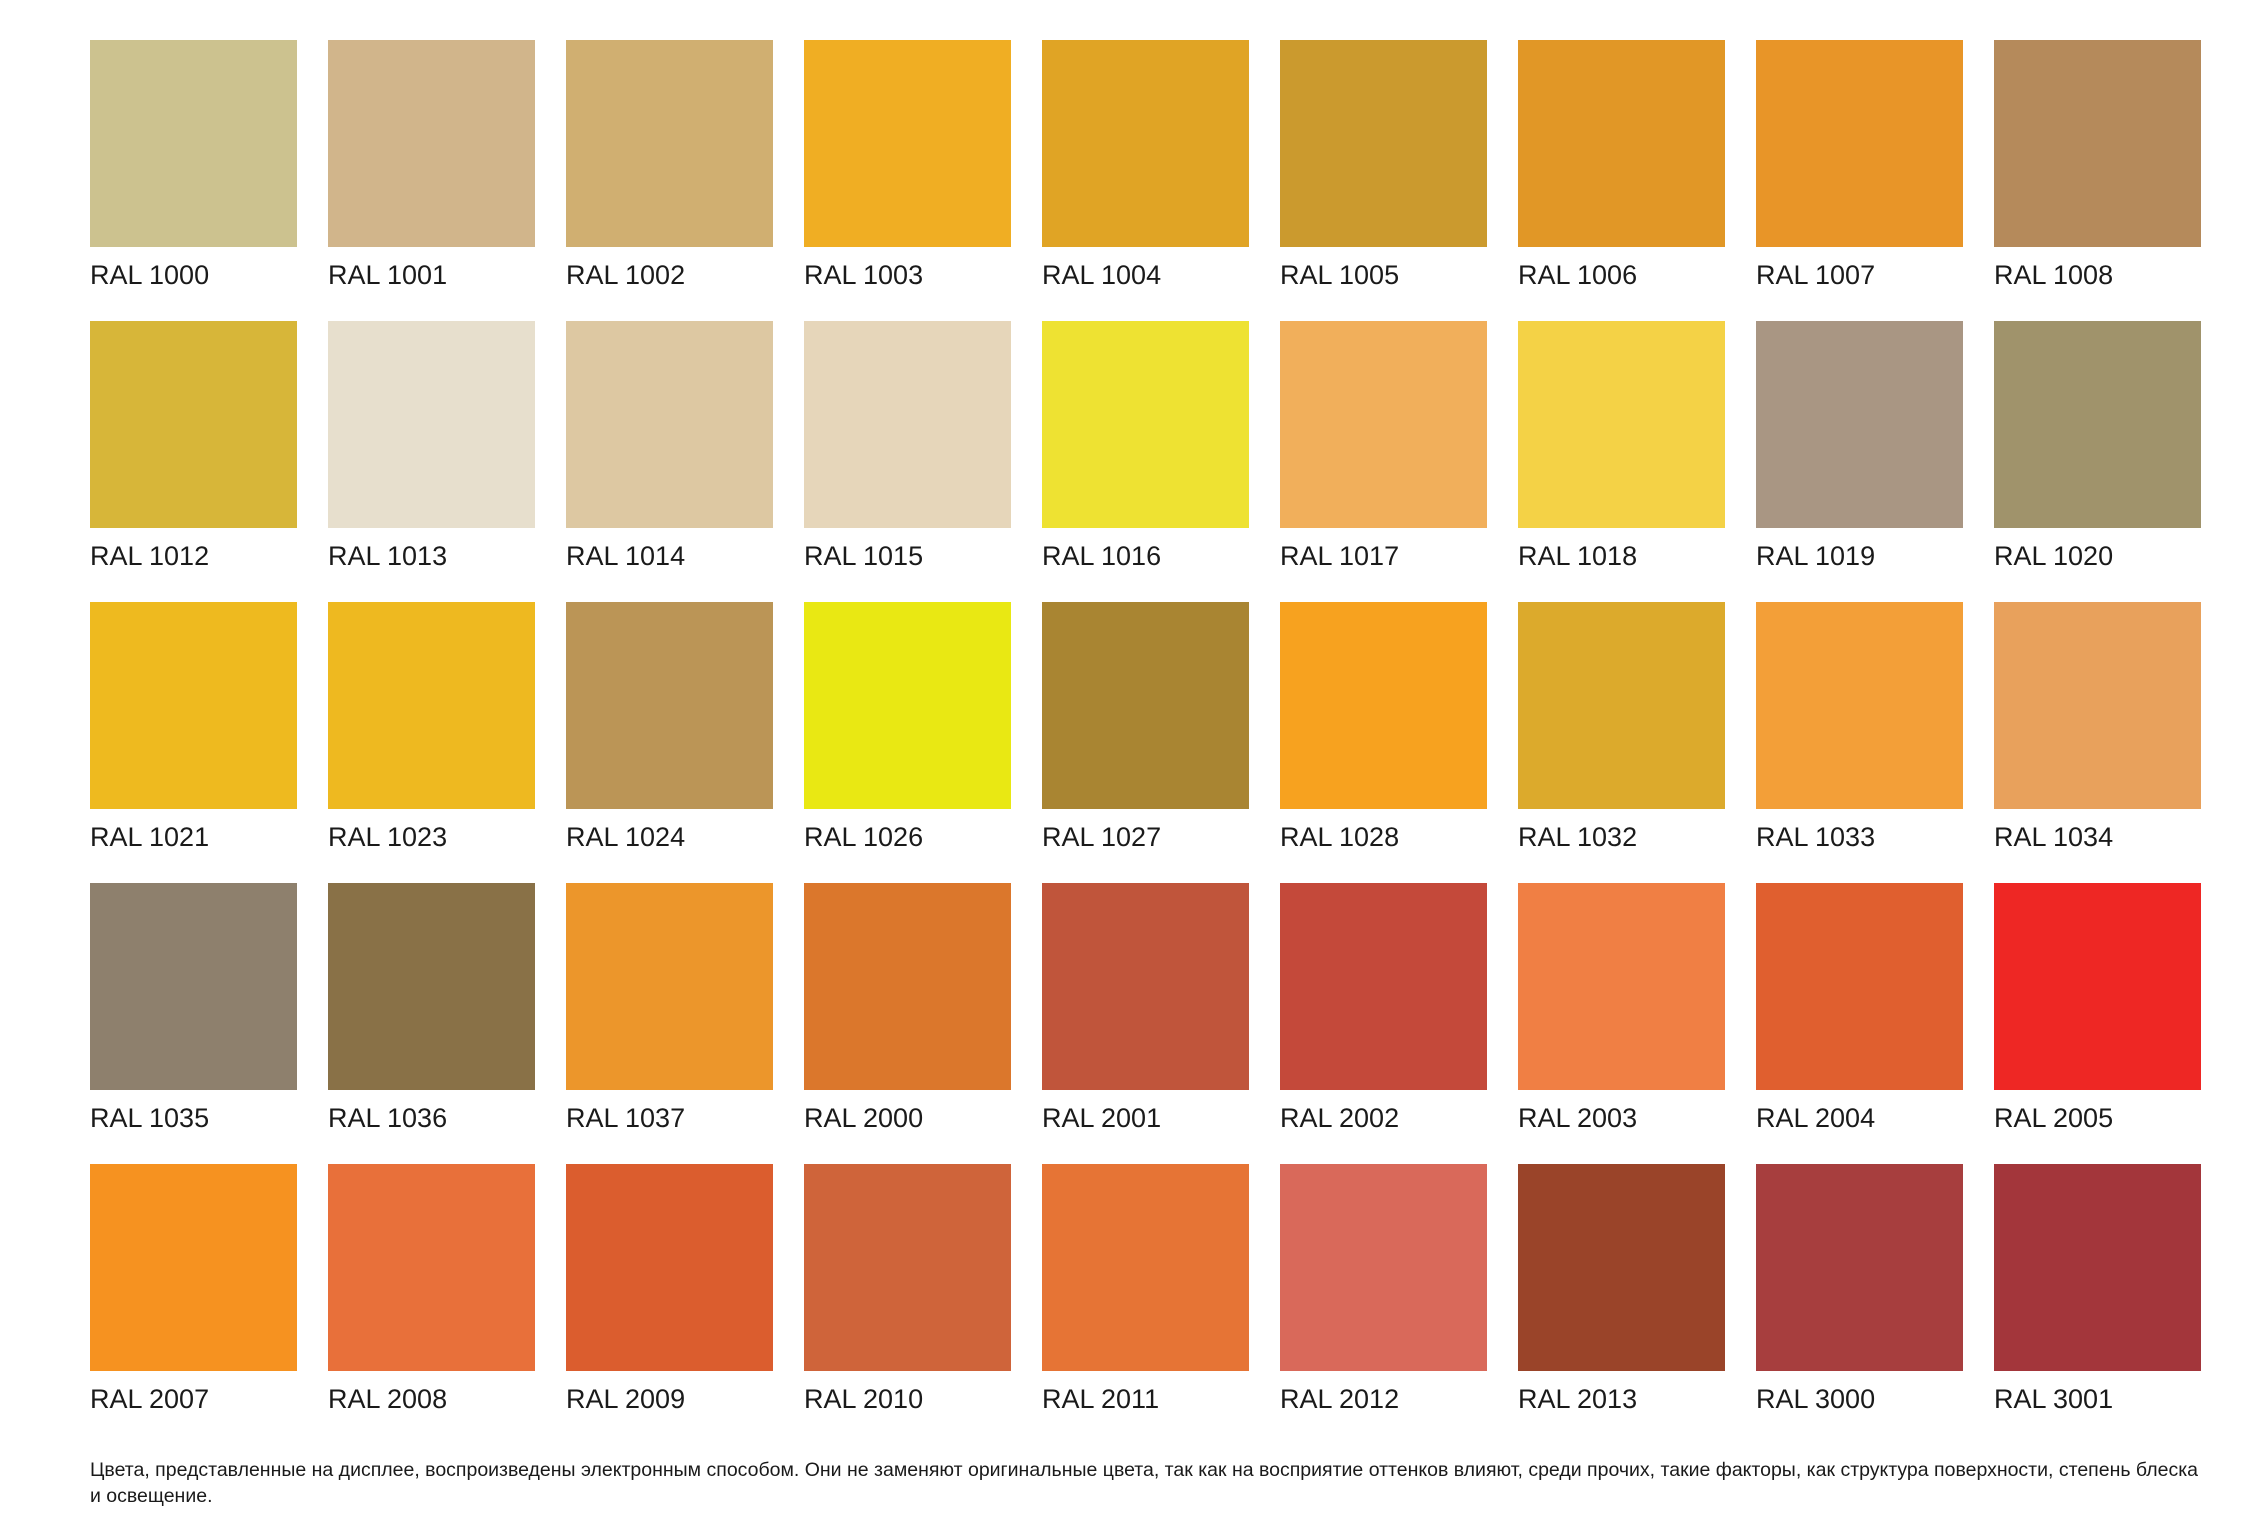  I want to click on color-code-label: RAL 1006, so click(1578, 275).